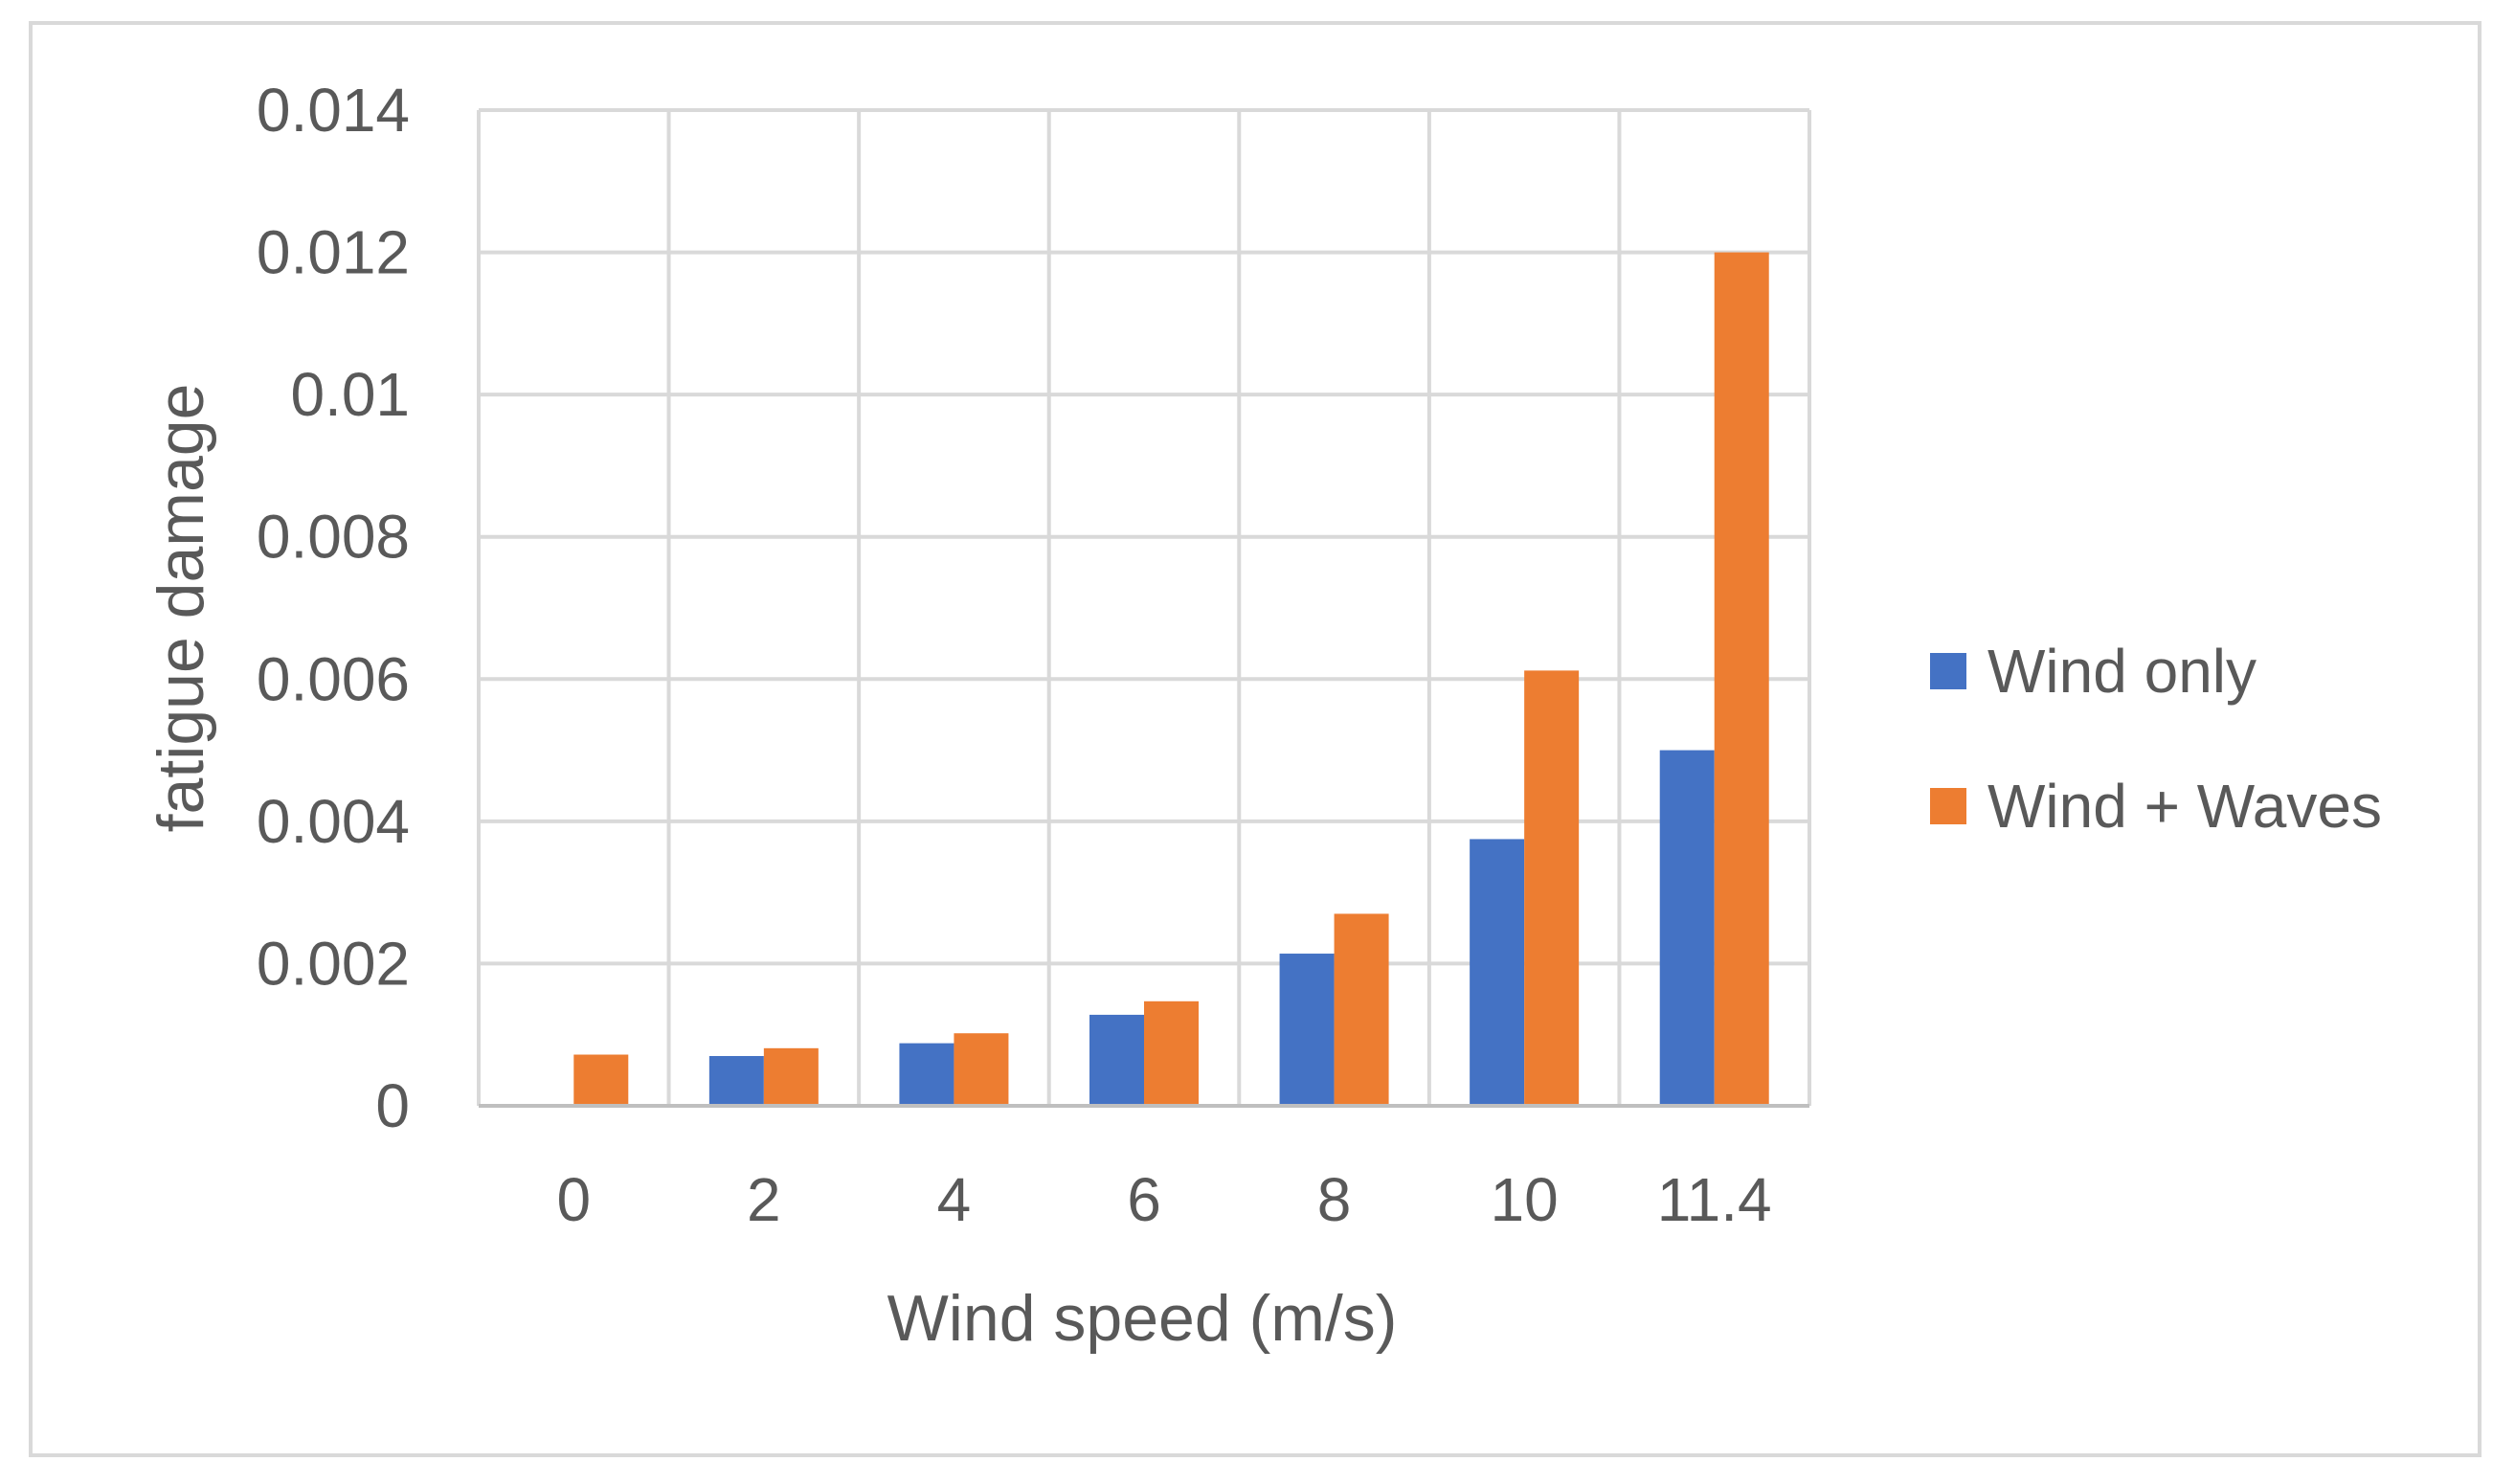  What do you see at coordinates (333, 608) in the screenshot?
I see `y-tick-labels: 0 0.002 0.004 0.006 0.008 0.01 0.012 0.014` at bounding box center [333, 608].